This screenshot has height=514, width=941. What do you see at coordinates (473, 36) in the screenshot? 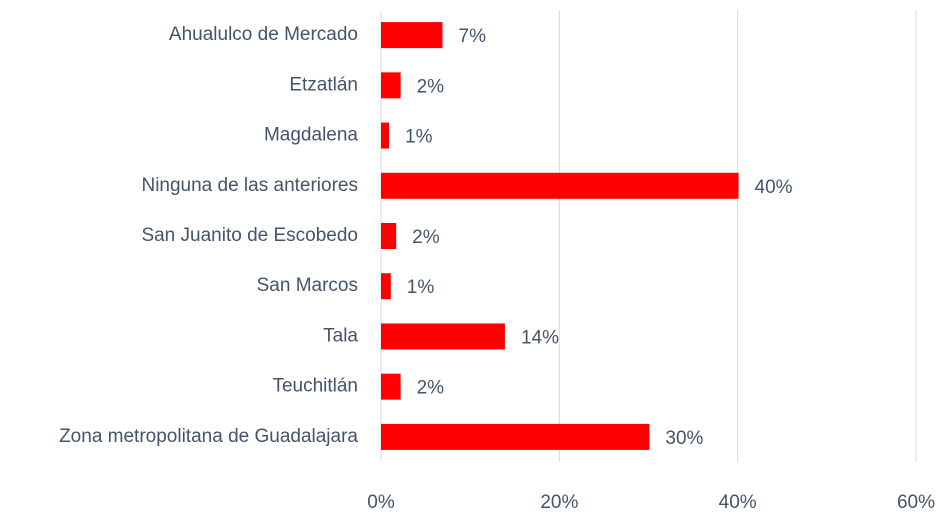
I see `data-label: 7%` at bounding box center [473, 36].